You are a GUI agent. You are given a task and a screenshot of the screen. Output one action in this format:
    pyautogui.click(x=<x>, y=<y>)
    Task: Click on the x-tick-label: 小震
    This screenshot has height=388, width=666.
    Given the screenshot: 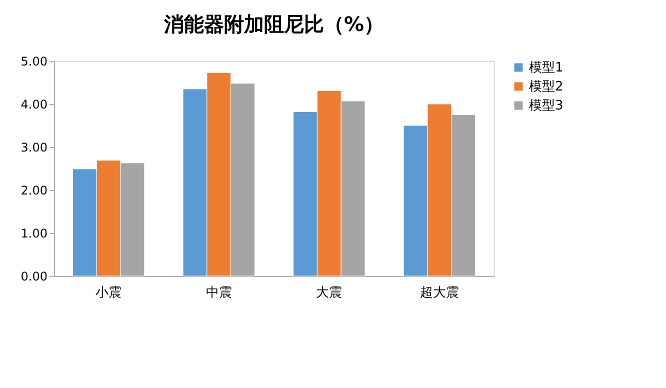 What is the action you would take?
    pyautogui.click(x=109, y=293)
    